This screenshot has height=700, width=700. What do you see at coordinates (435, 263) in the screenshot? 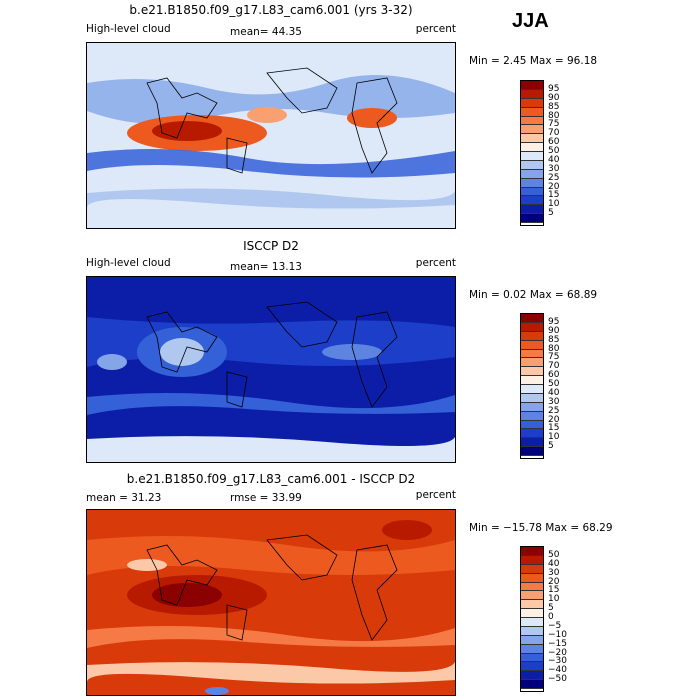
I see `panel2-units: percent` at bounding box center [435, 263].